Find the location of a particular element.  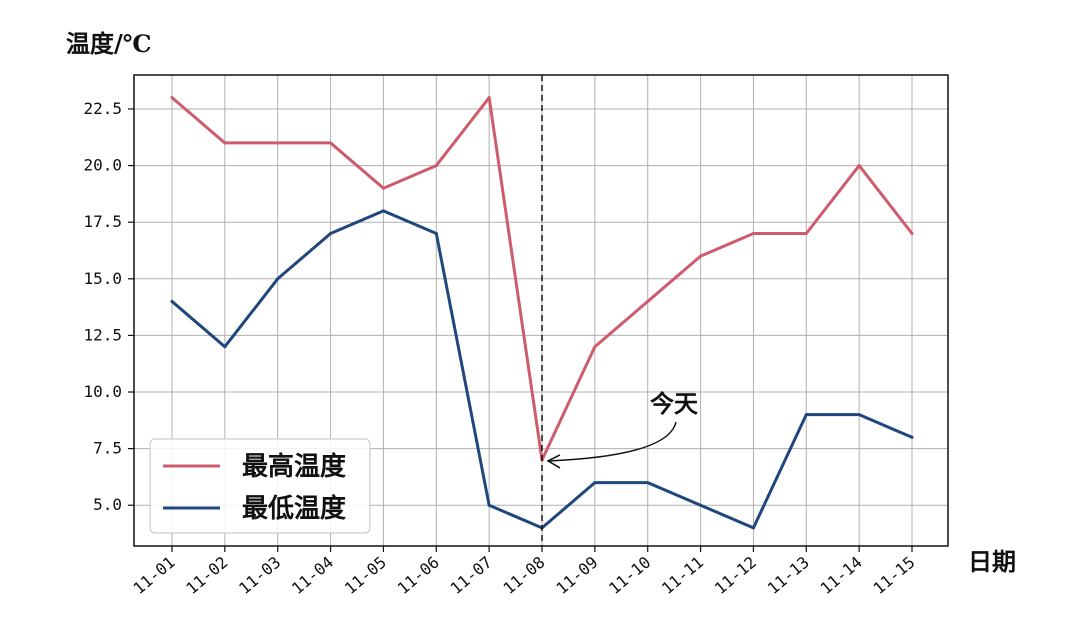

legend-label-low: 最低温度 is located at coordinates (294, 508).